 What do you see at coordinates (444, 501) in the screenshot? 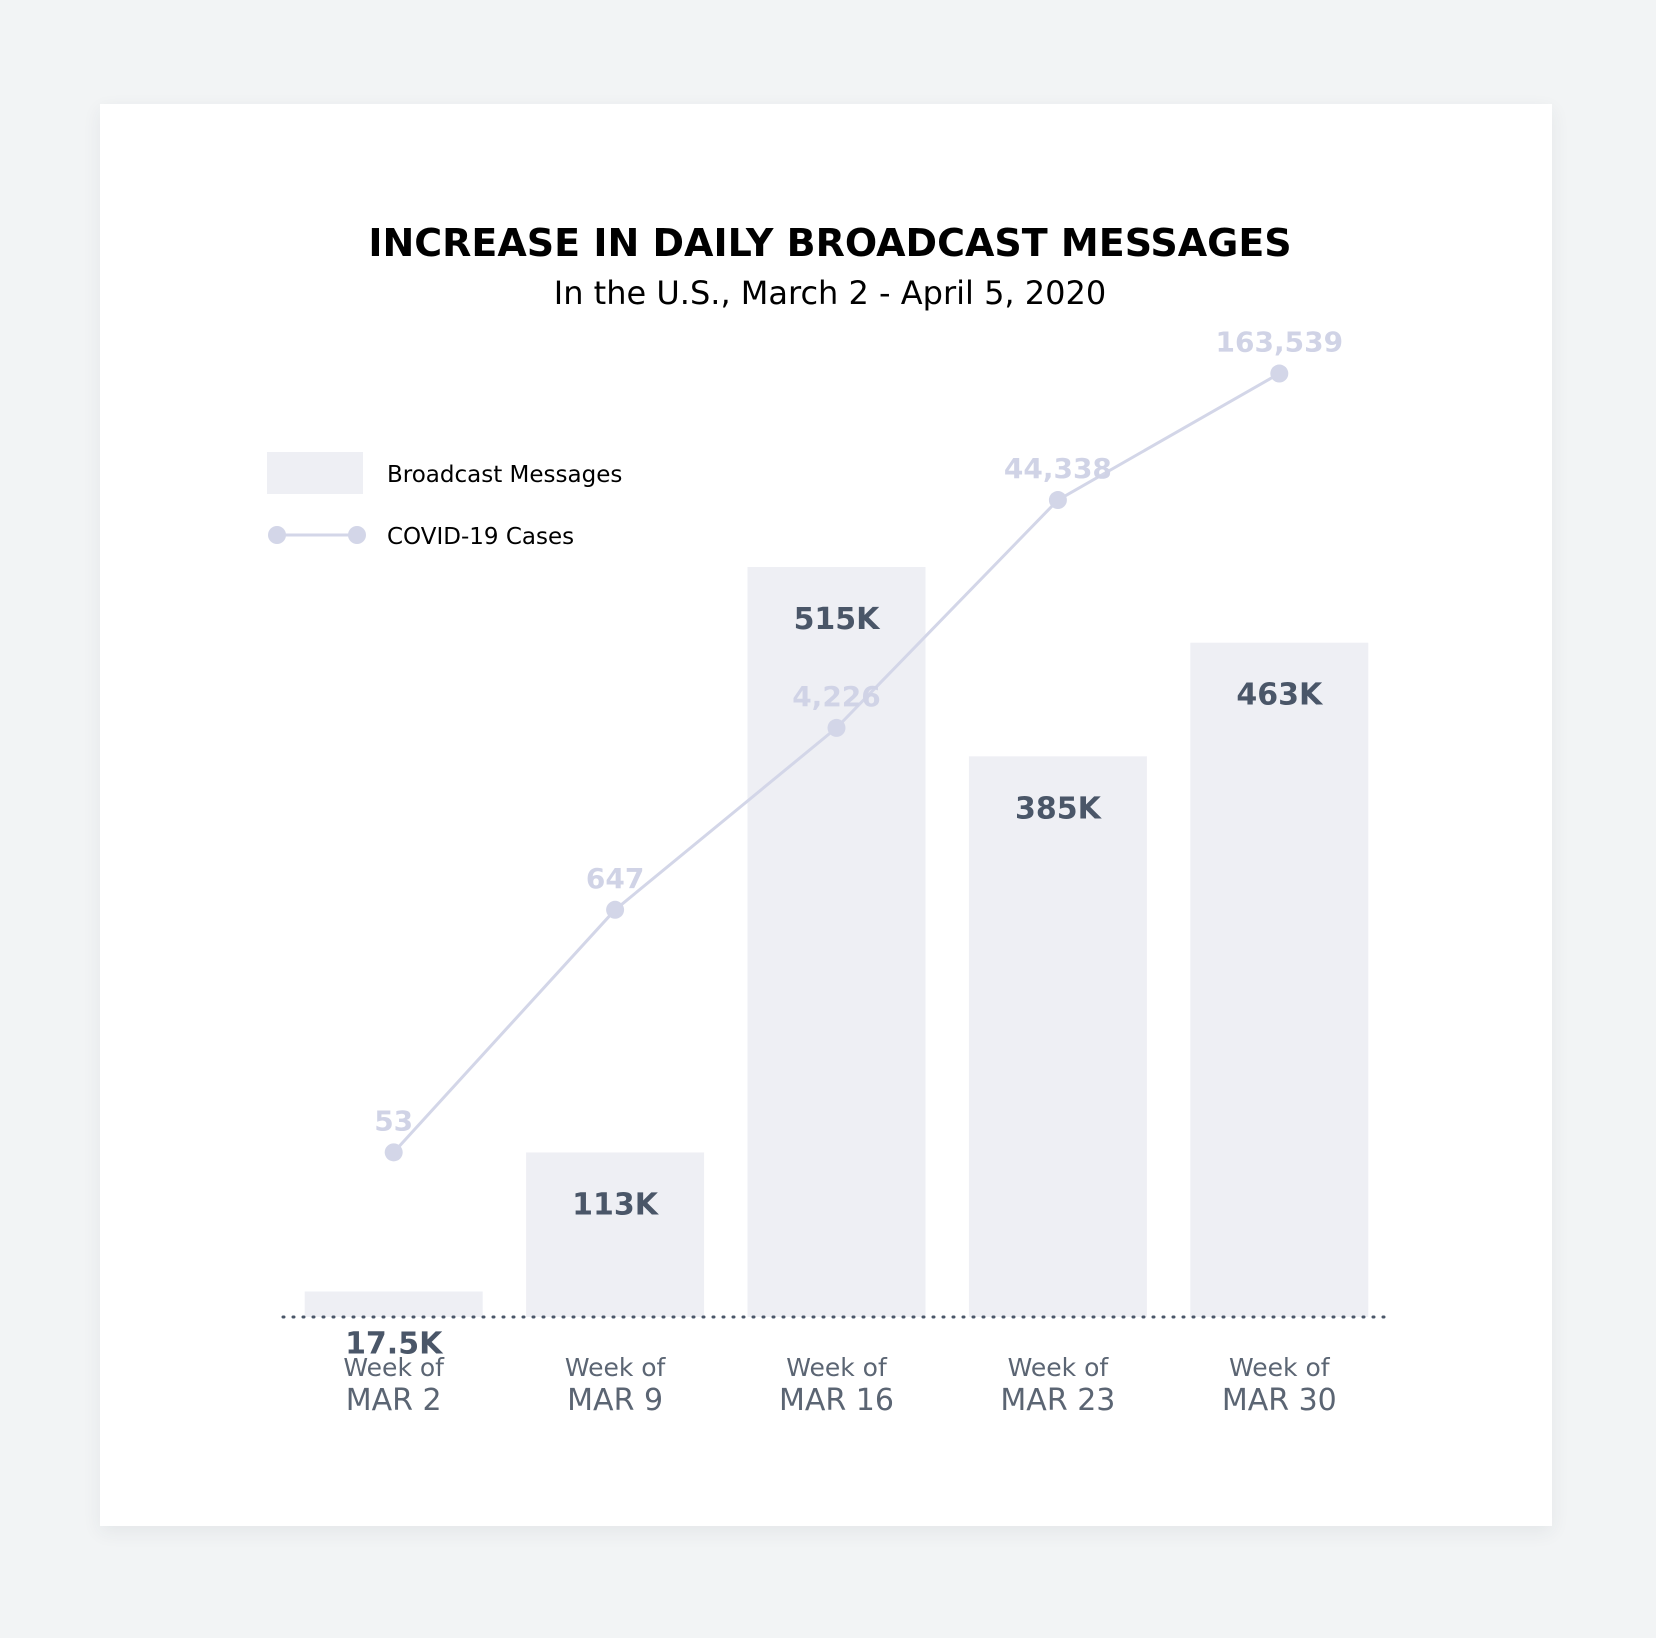
I see `legend: Broadcast Messages COVID-19 Cases` at bounding box center [444, 501].